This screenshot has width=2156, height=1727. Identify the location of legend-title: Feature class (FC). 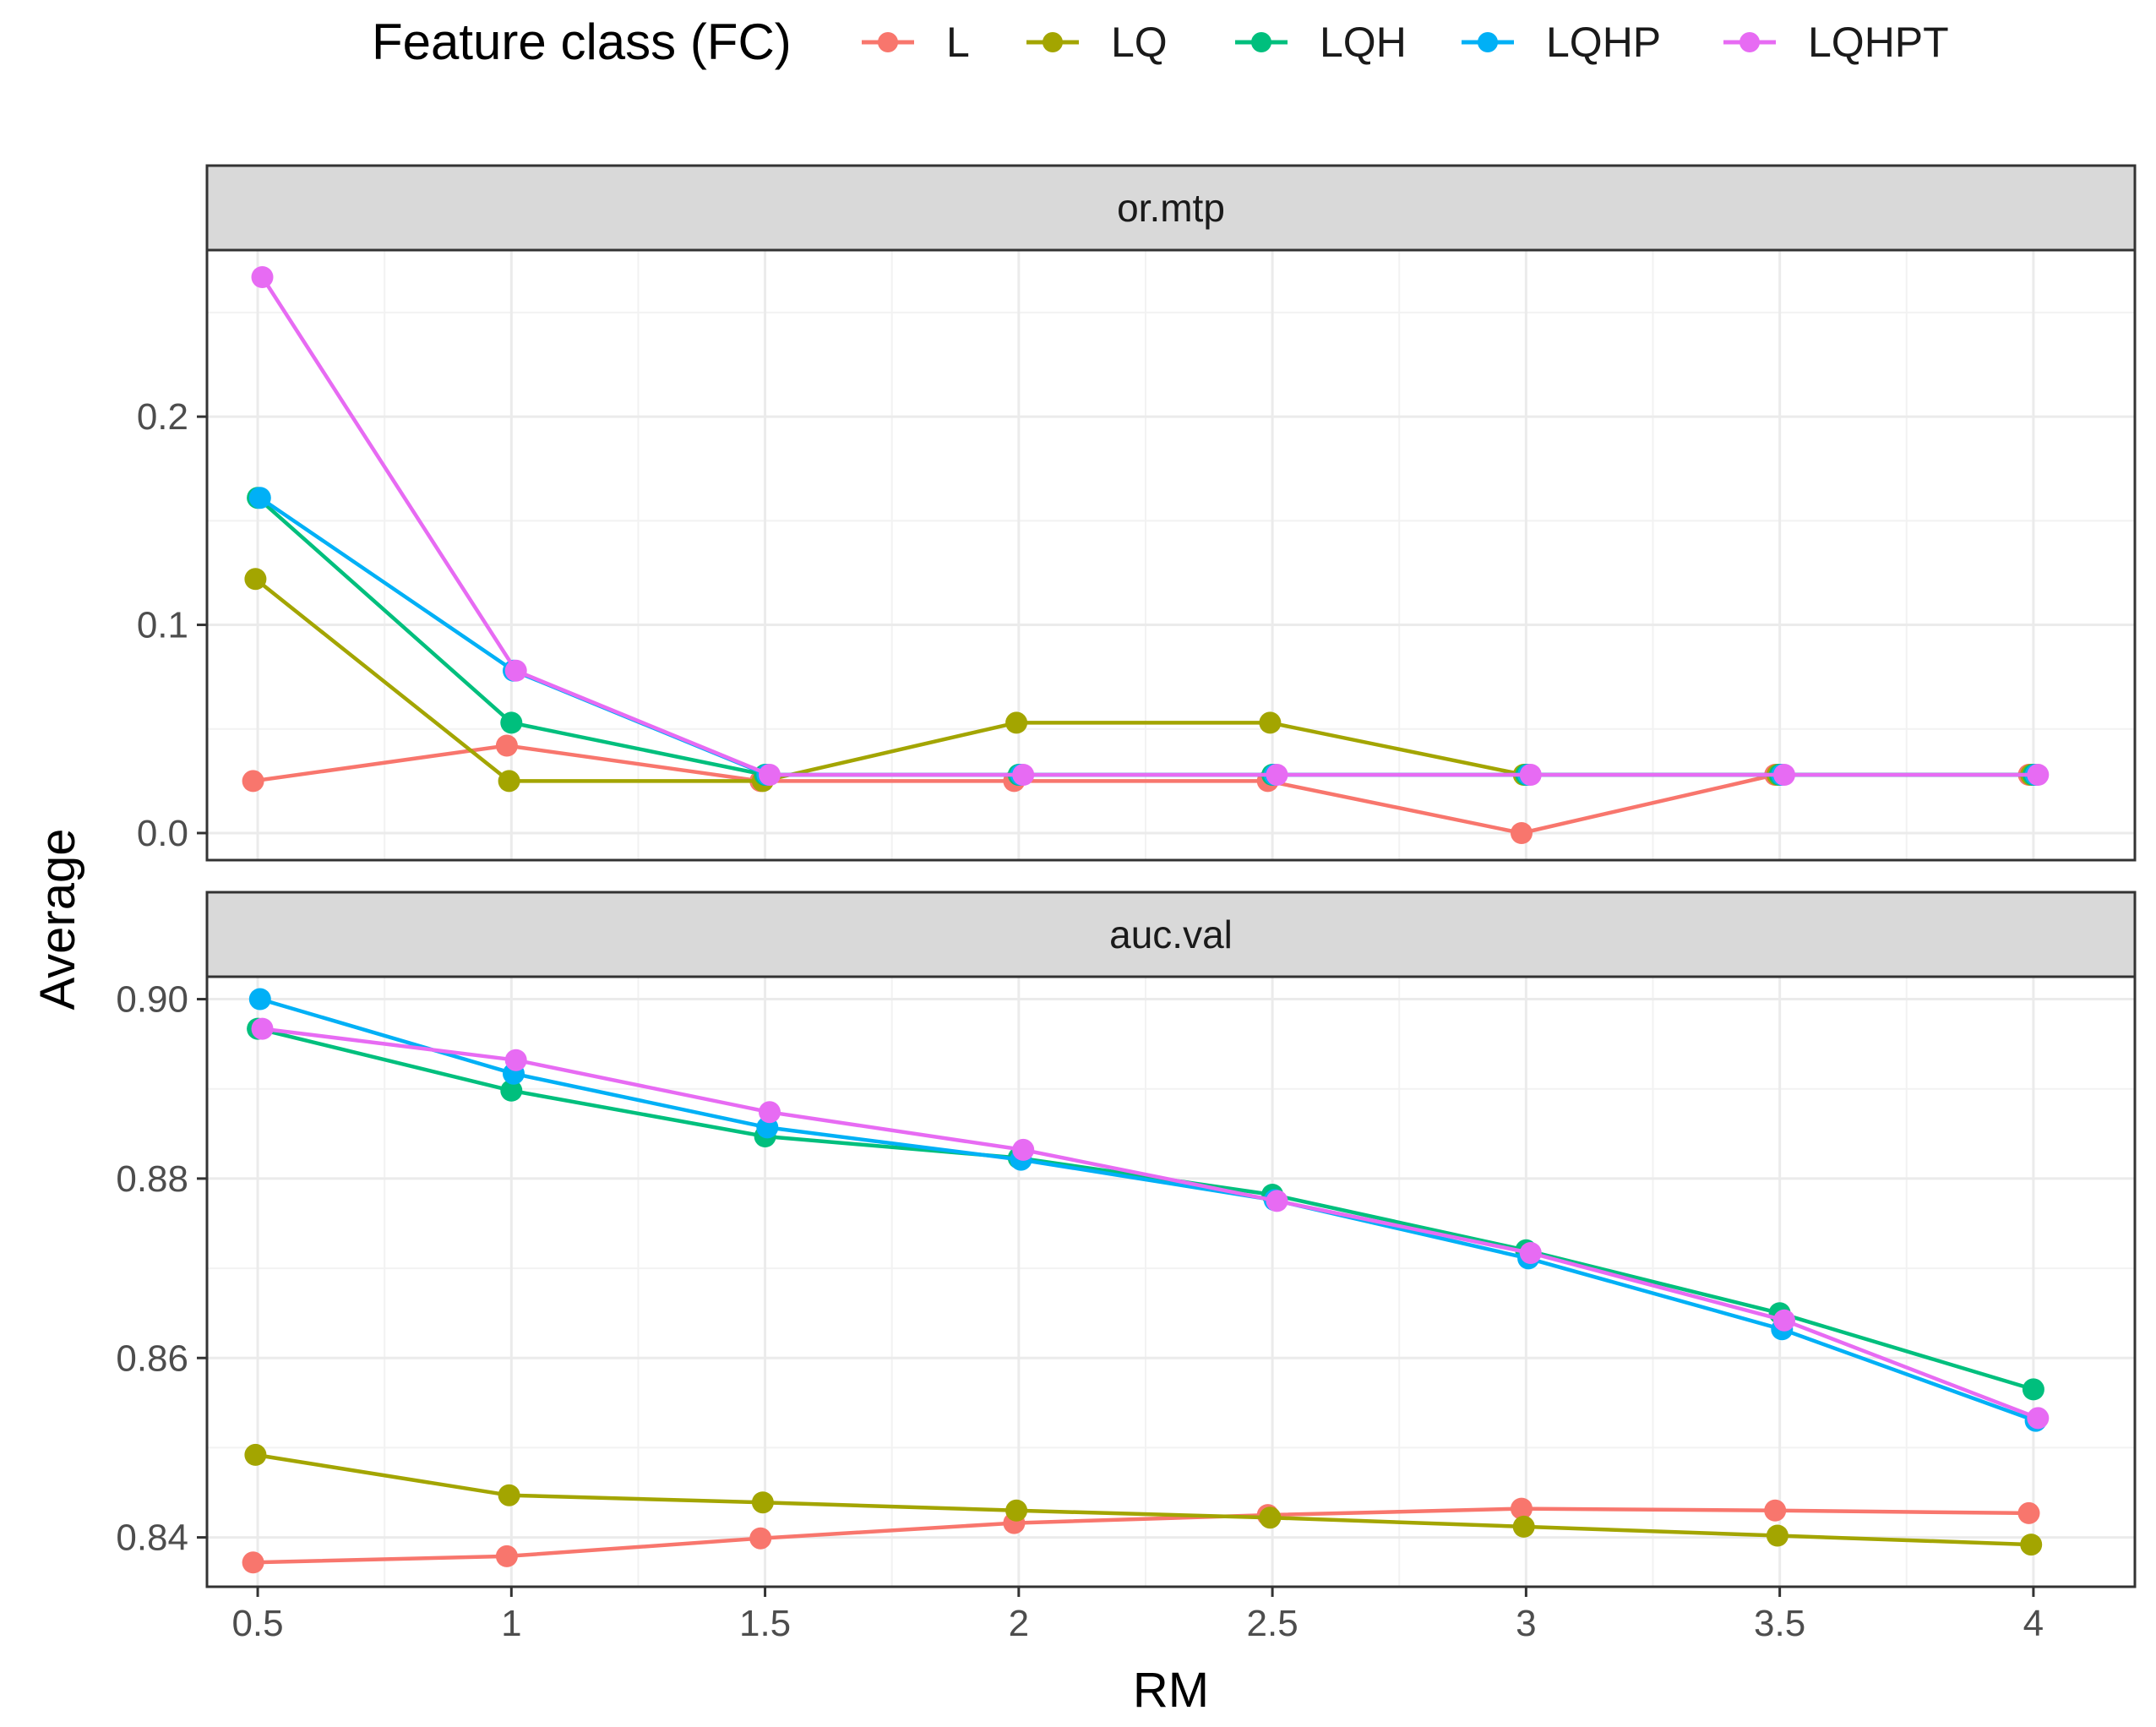
(582, 42).